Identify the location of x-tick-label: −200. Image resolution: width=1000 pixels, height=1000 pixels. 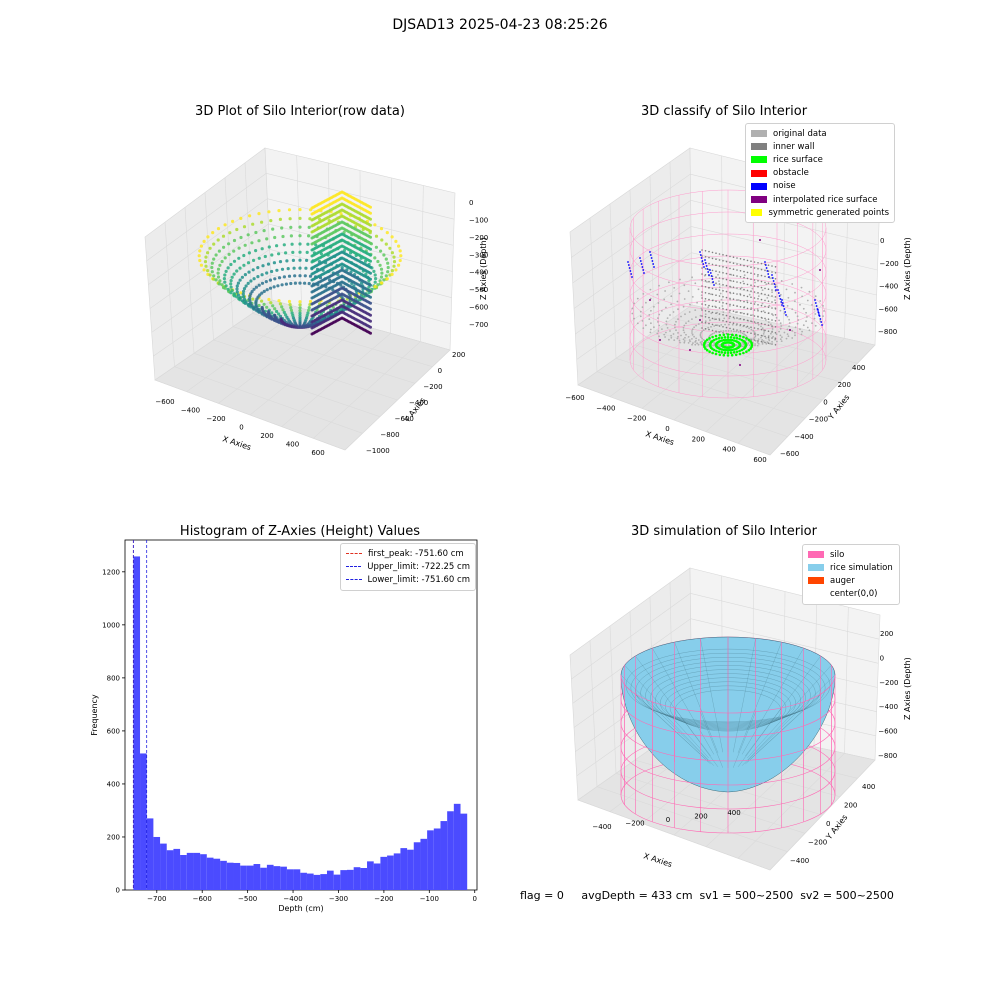
(383, 899).